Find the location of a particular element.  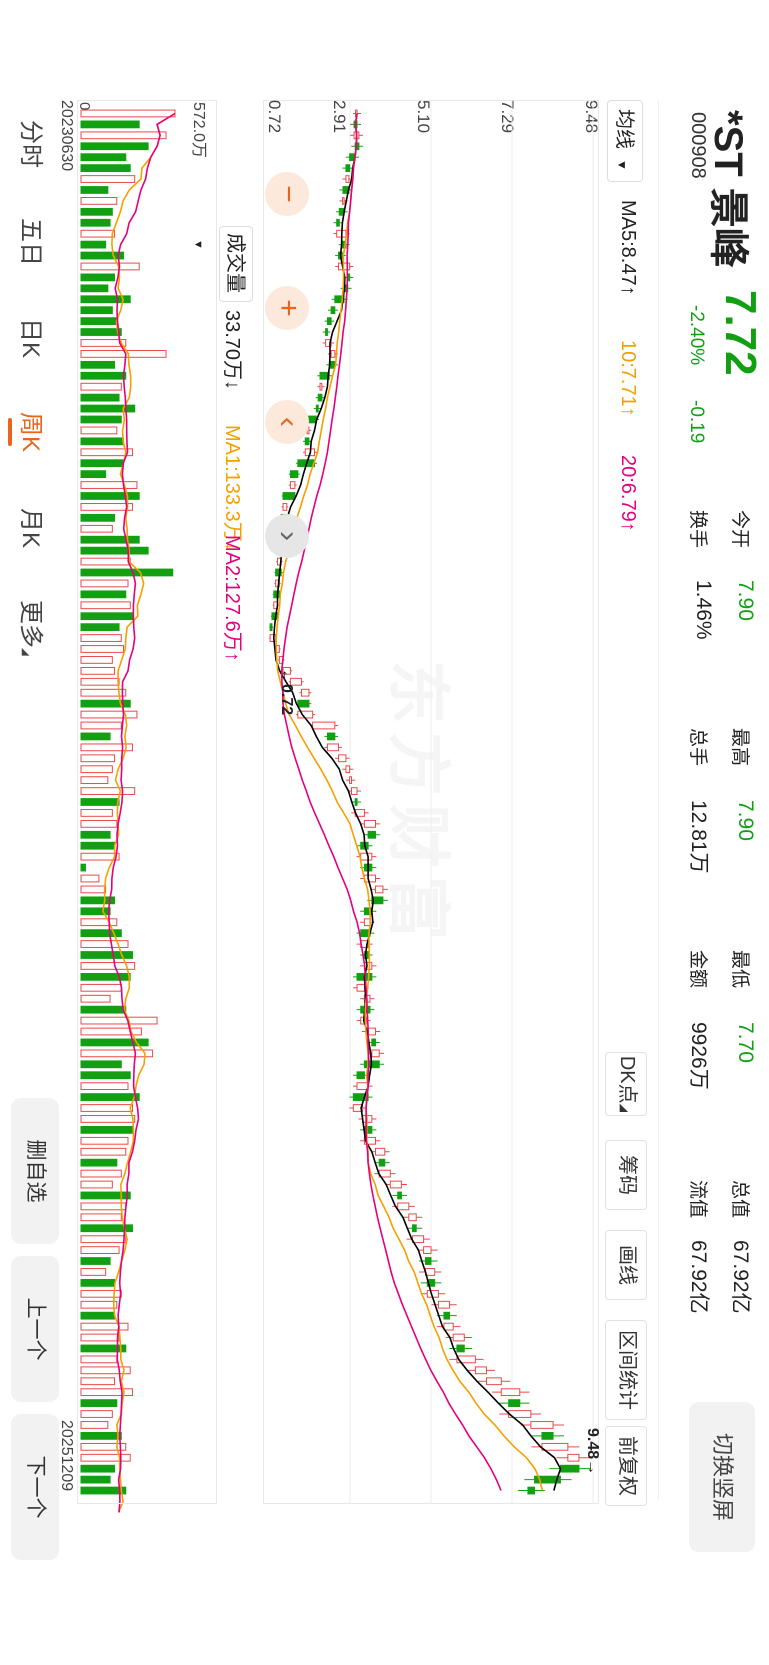

zoom-in-button: + is located at coordinates (287, 308).